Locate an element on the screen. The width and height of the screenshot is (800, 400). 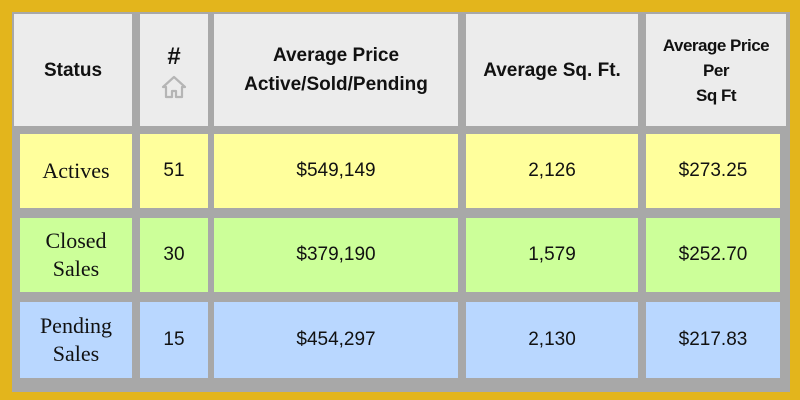
header-price-per-sqft-line2: Per is located at coordinates (716, 70).